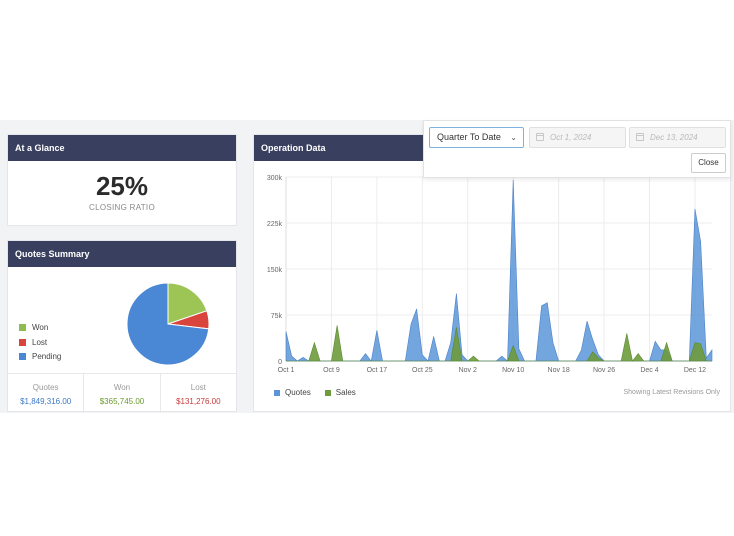 The width and height of the screenshot is (734, 536). What do you see at coordinates (604, 370) in the screenshot?
I see `x-tick-label: Nov 26` at bounding box center [604, 370].